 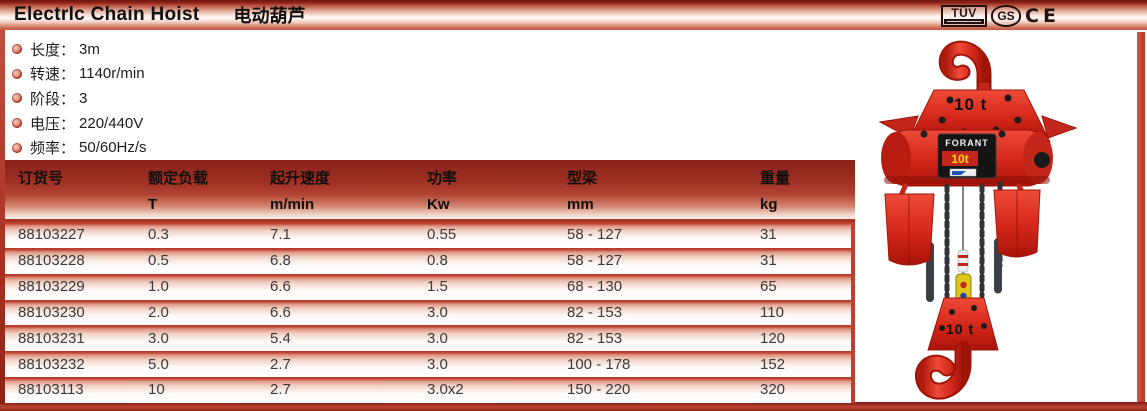 I want to click on bottom-block: 10 t, so click(x=963, y=324).